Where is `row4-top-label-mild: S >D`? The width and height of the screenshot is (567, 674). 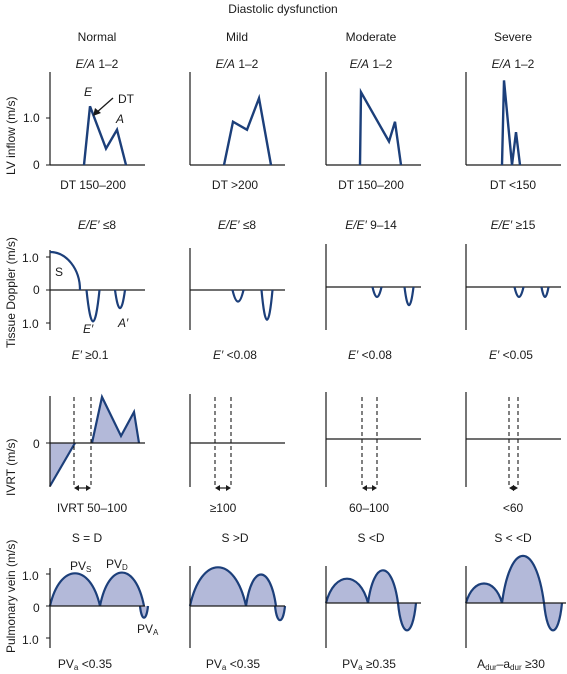
row4-top-label-mild: S >D is located at coordinates (235, 538).